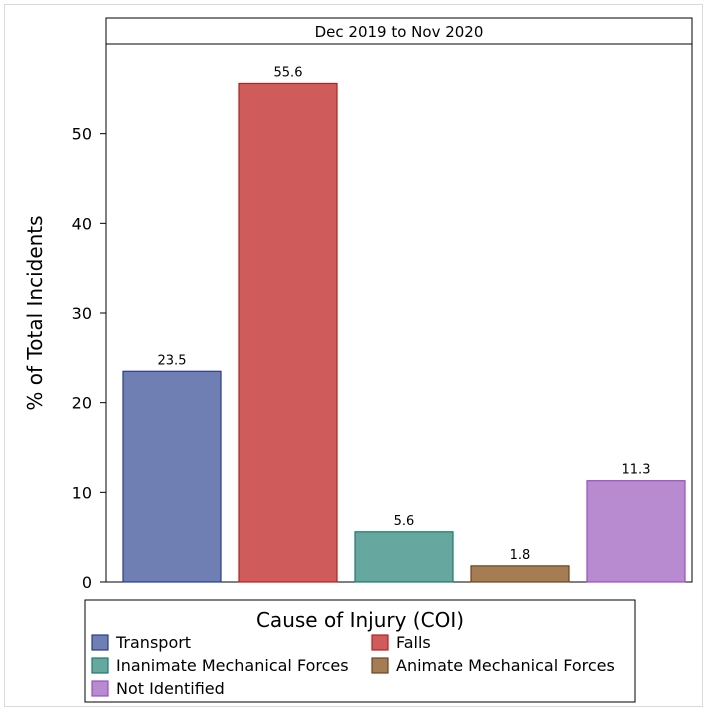 This screenshot has width=708, height=713. Describe the element at coordinates (172, 360) in the screenshot. I see `data-label: 23.5` at that location.